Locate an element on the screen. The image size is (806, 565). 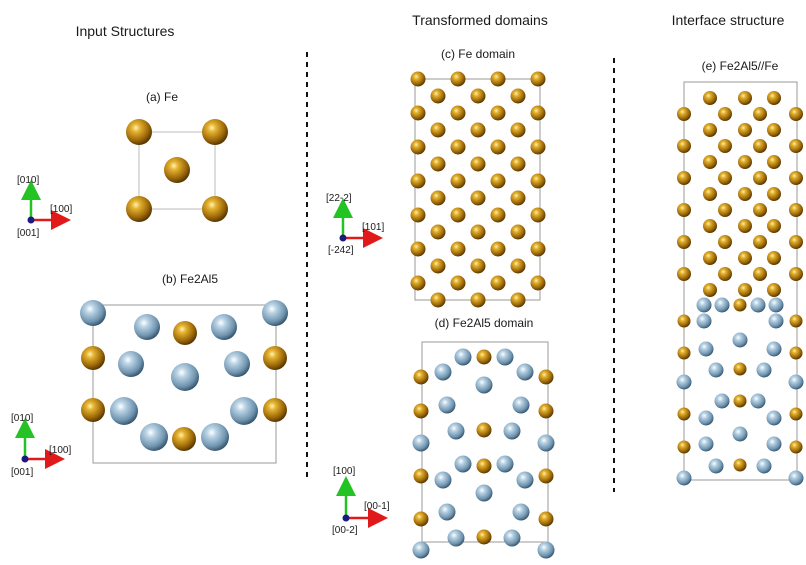
panel-label-a: (a) Fe is located at coordinates (162, 97).